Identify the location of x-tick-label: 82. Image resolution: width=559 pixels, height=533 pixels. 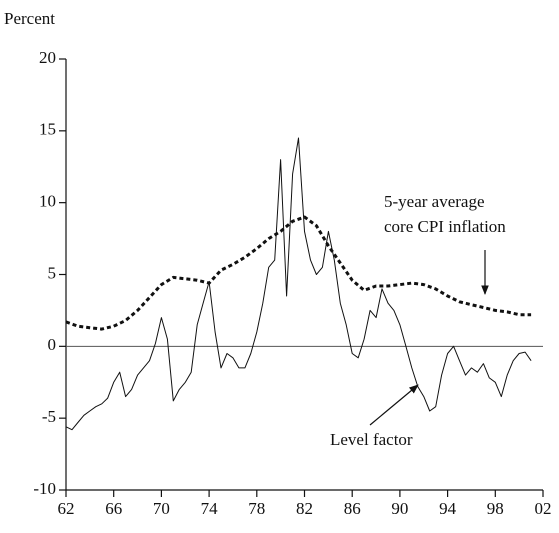
(304, 508).